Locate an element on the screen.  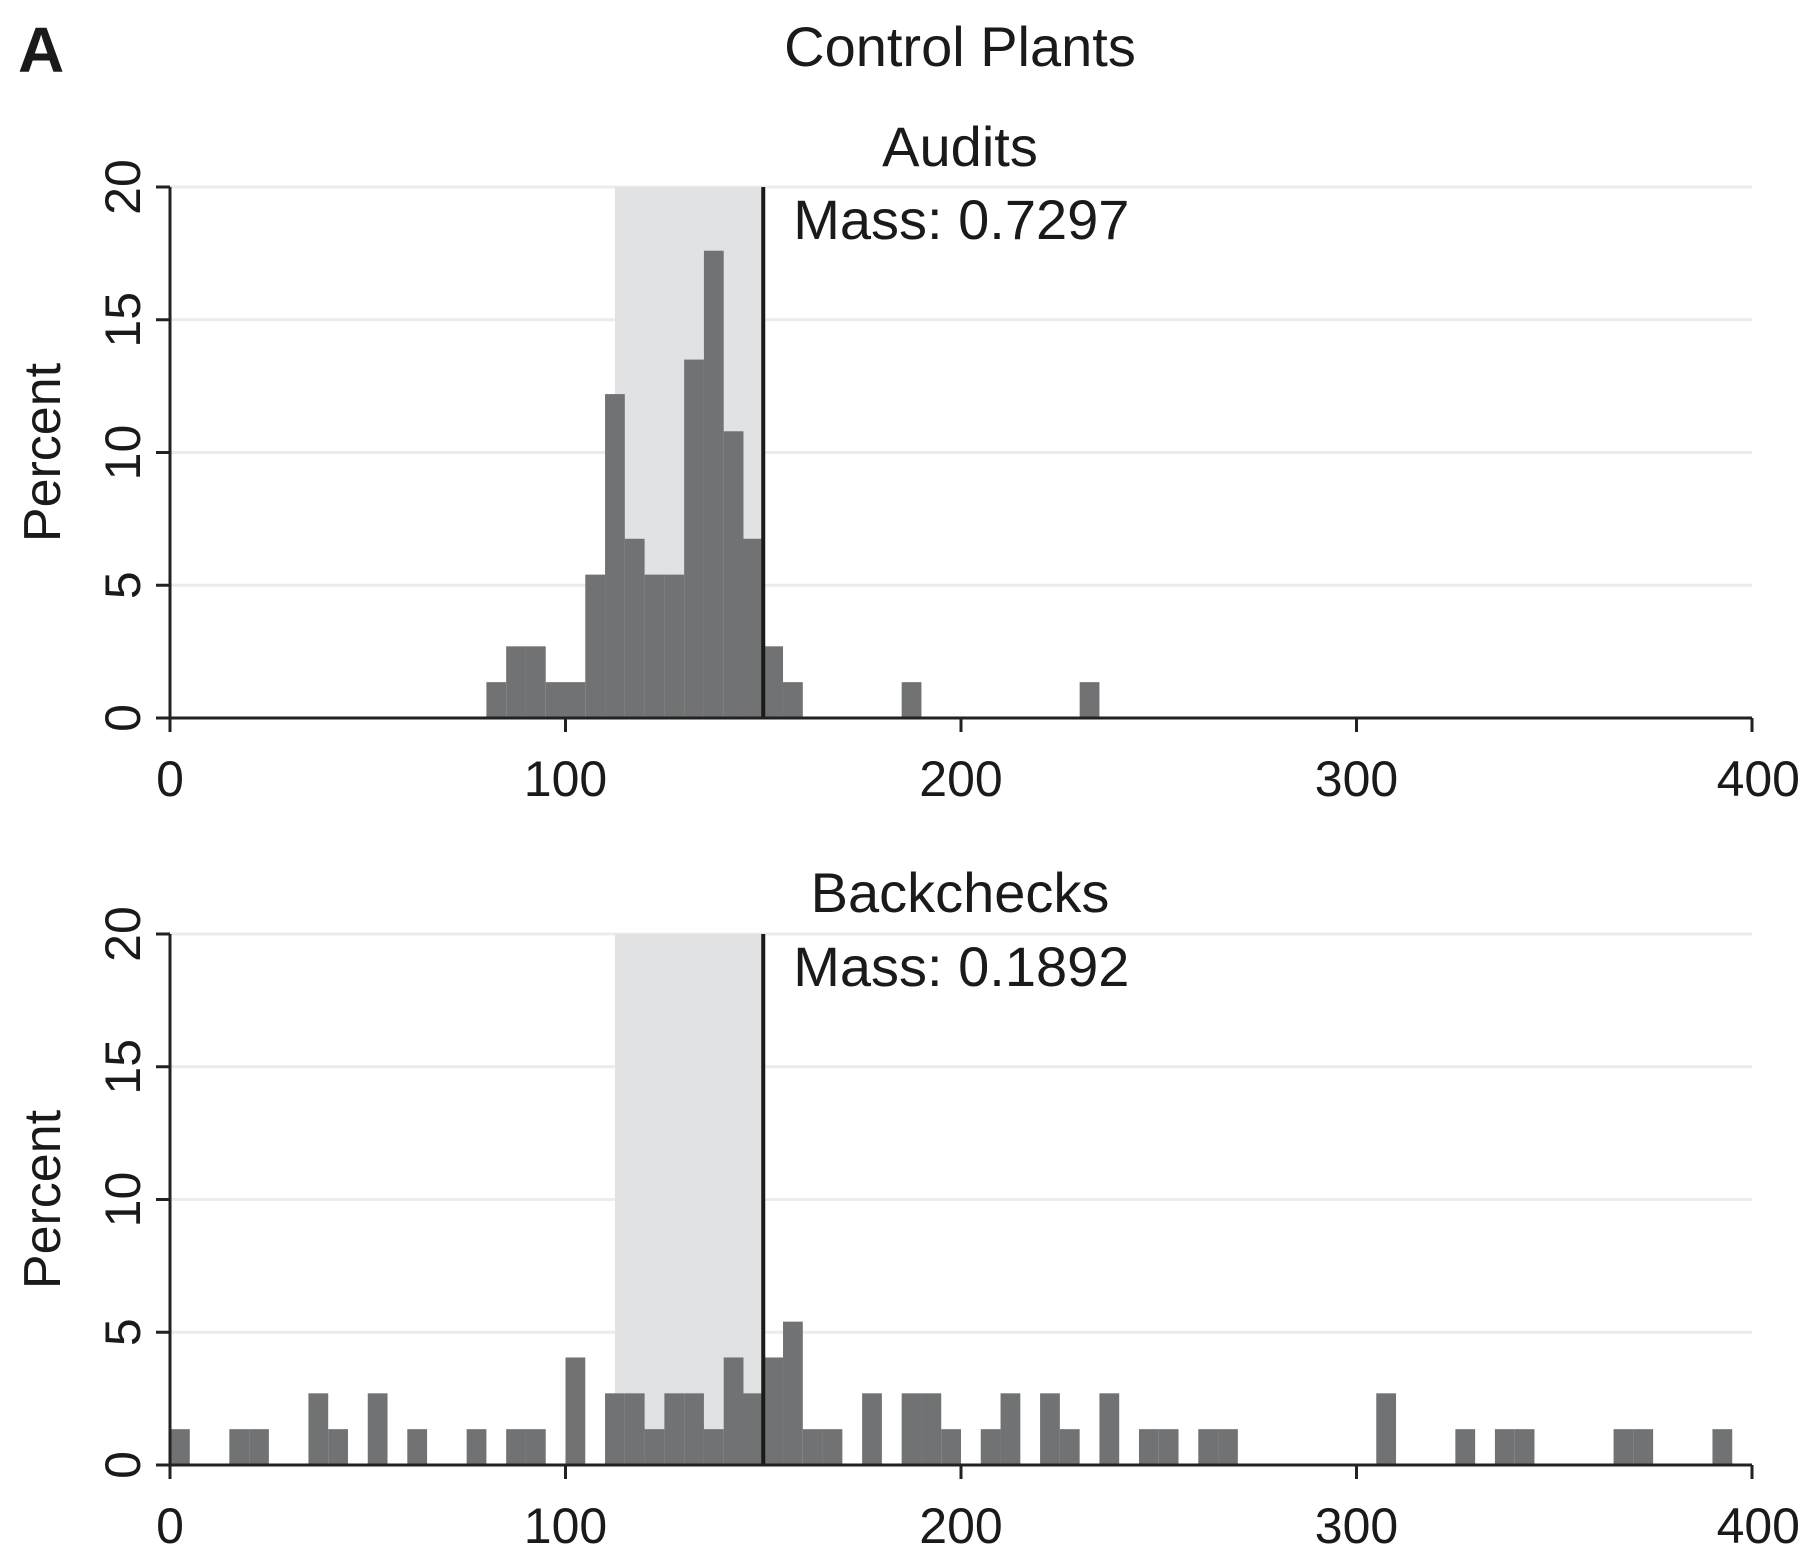
mass-annotation: Mass: 0.1892 is located at coordinates (961, 966).